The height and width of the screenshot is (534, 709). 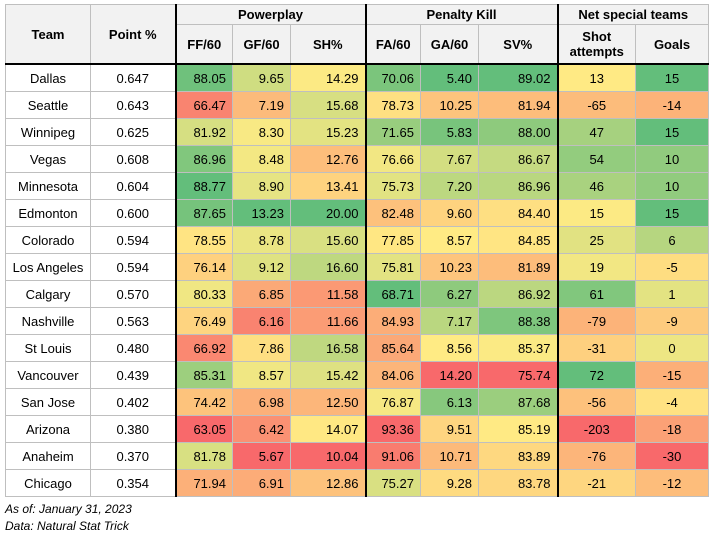 What do you see at coordinates (203, 186) in the screenshot?
I see `cell: 88.77` at bounding box center [203, 186].